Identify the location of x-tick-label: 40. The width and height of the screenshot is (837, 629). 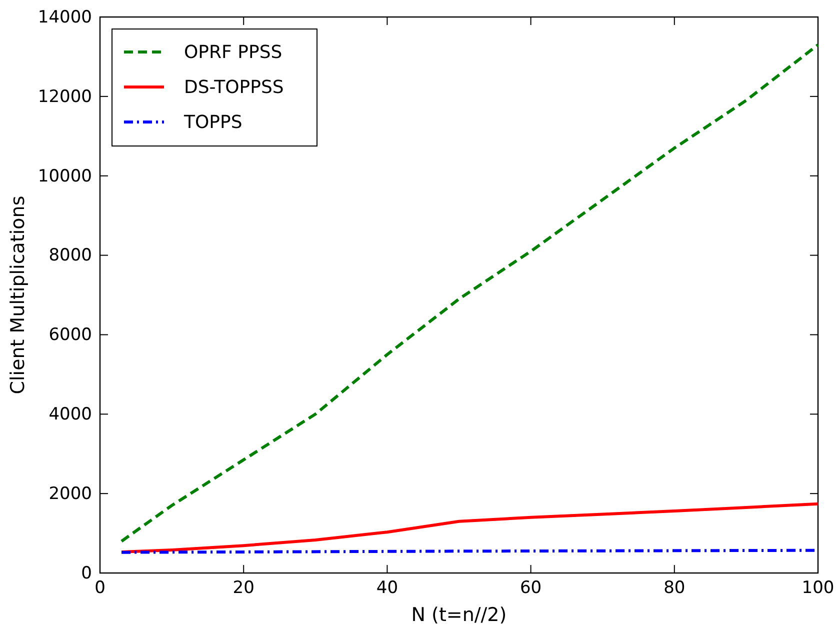
(387, 588).